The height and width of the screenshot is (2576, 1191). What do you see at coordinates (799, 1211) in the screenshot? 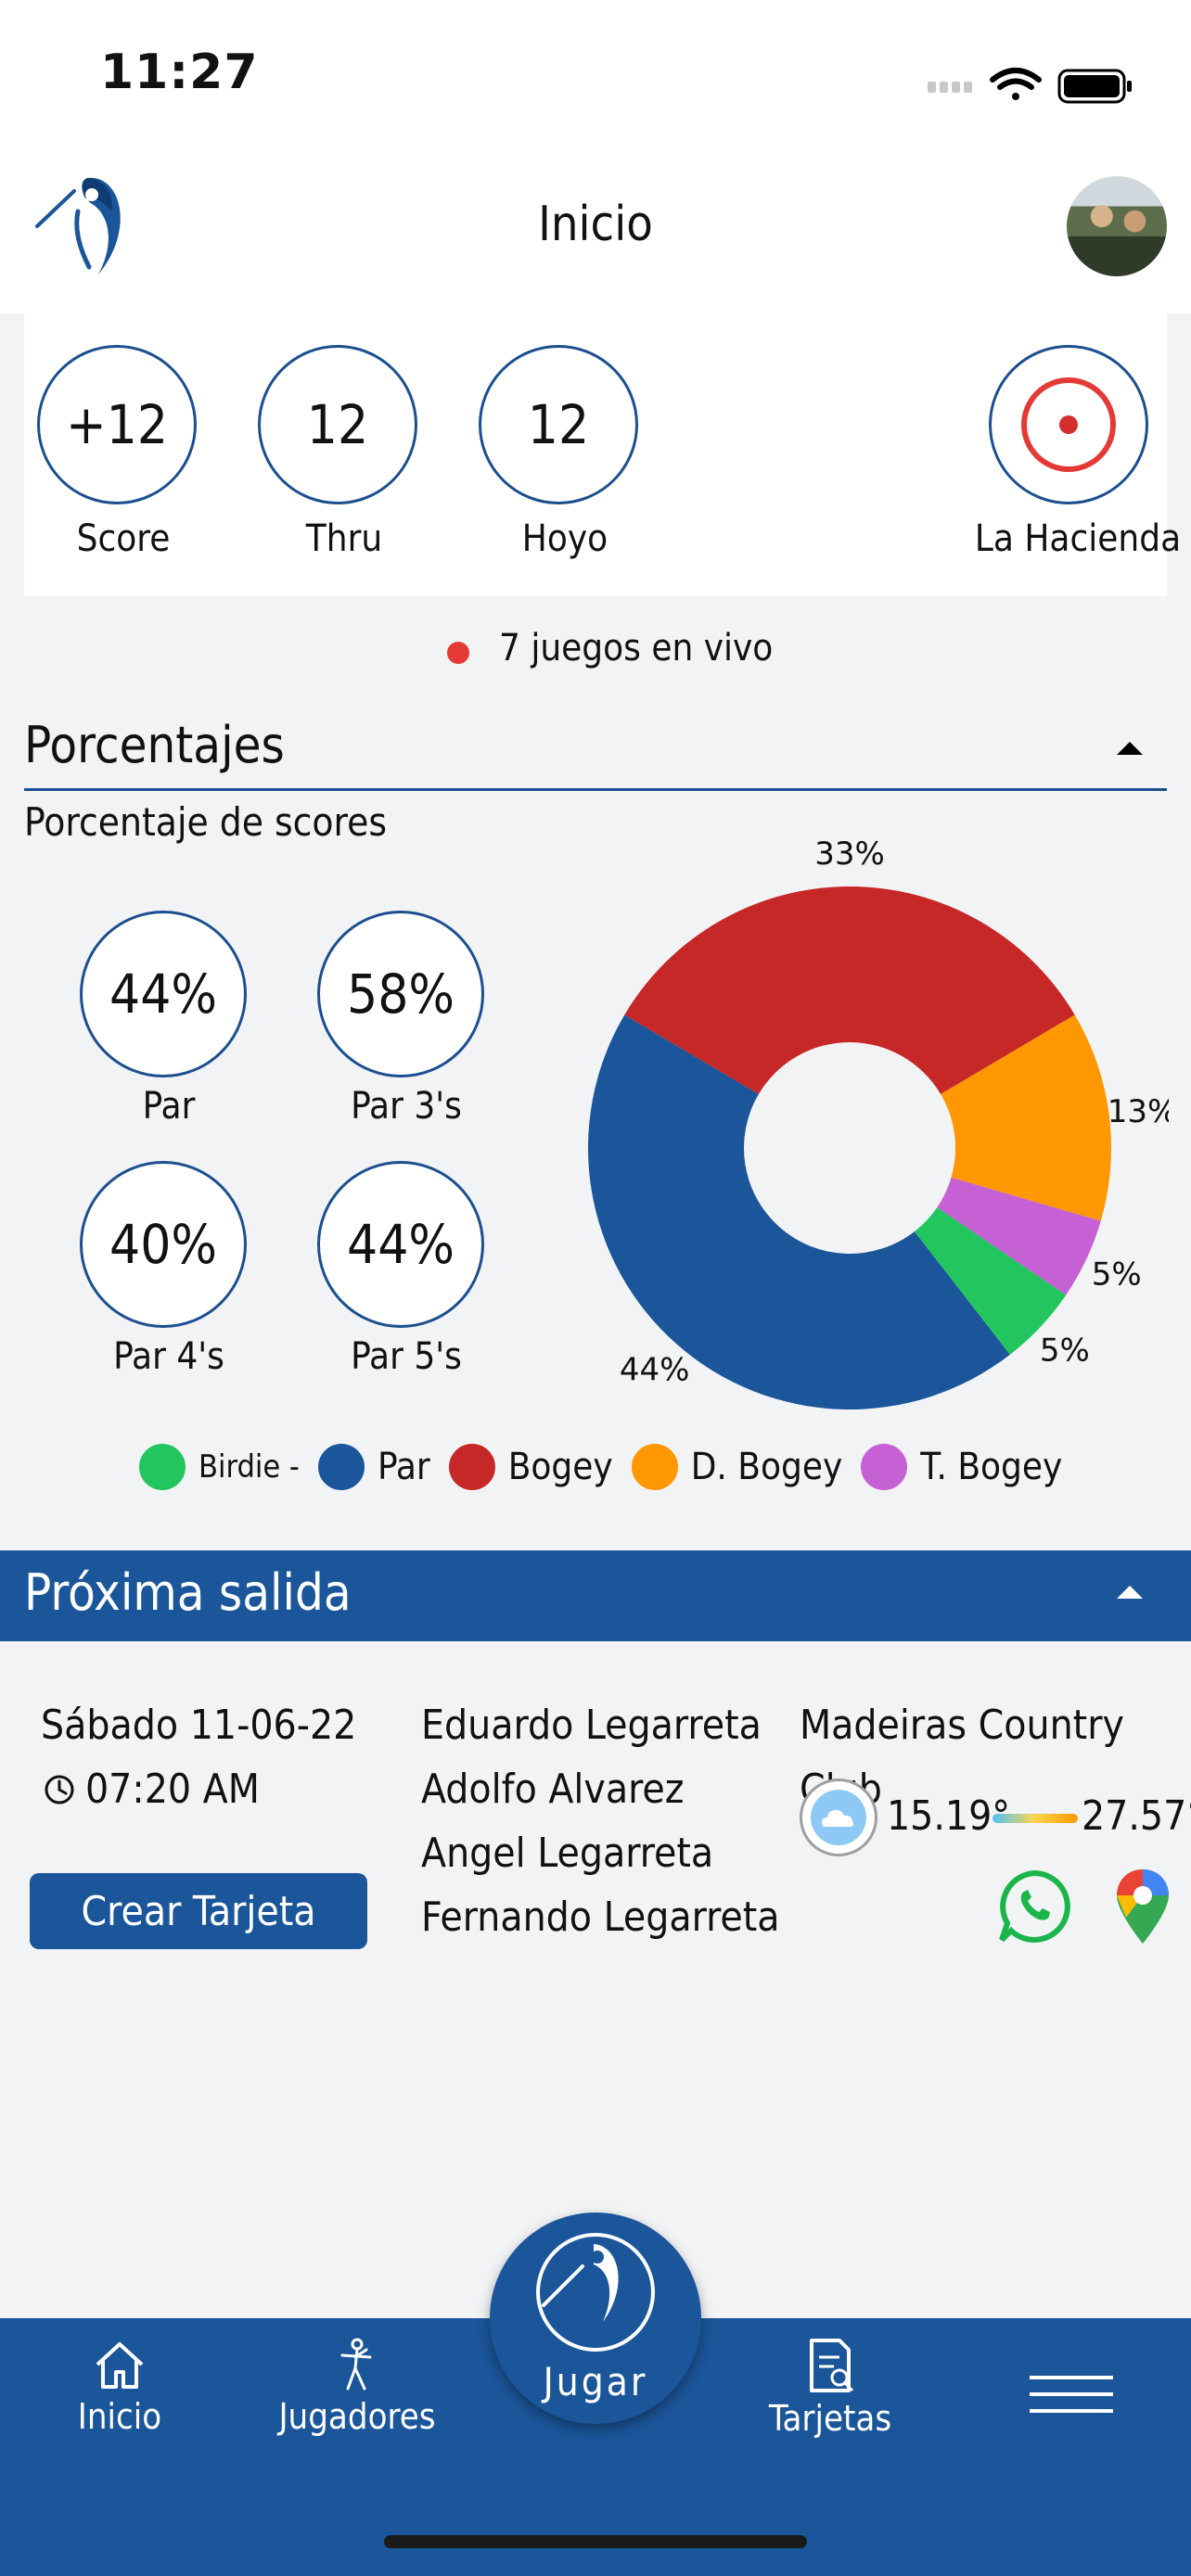
I see `donut-slice-par` at bounding box center [799, 1211].